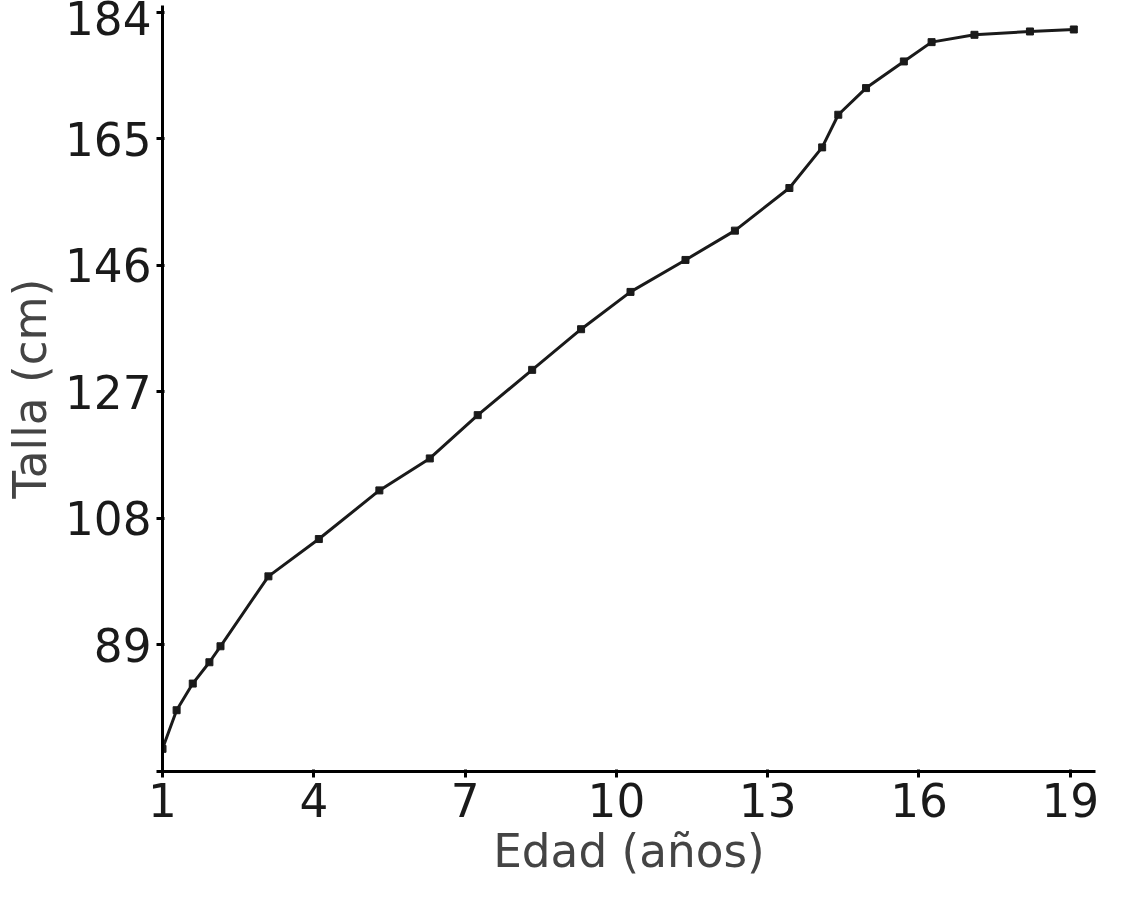 This screenshot has height=901, width=1134. Describe the element at coordinates (108, 393) in the screenshot. I see `y-tick-label: 127` at that location.